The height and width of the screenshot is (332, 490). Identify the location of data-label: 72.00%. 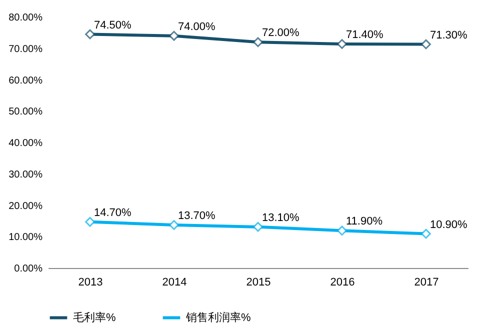
(281, 33).